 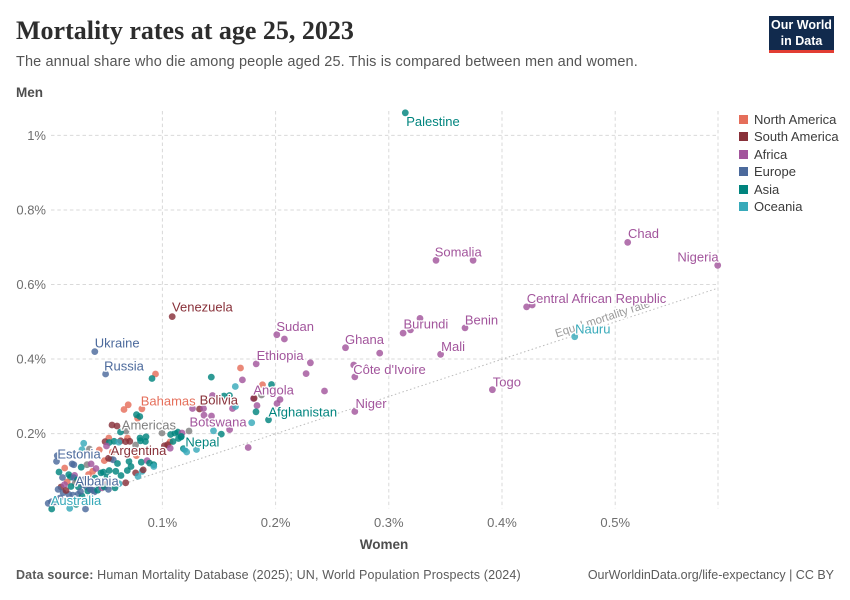 What do you see at coordinates (425, 324) in the screenshot?
I see `svg-text: Burundi` at bounding box center [425, 324].